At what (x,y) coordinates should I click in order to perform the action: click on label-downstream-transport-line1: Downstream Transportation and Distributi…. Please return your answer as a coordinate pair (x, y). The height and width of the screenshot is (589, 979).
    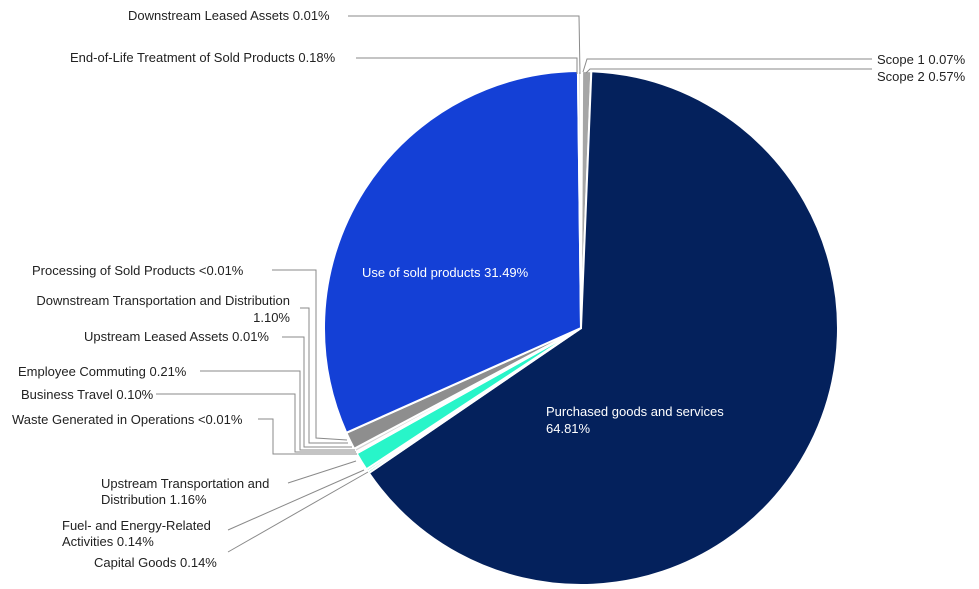
    Looking at the image, I should click on (163, 300).